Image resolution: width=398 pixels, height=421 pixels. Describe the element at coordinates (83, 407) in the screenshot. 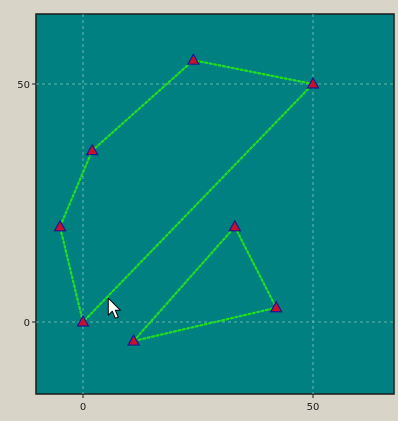

I see `x-tick-label: 0` at that location.